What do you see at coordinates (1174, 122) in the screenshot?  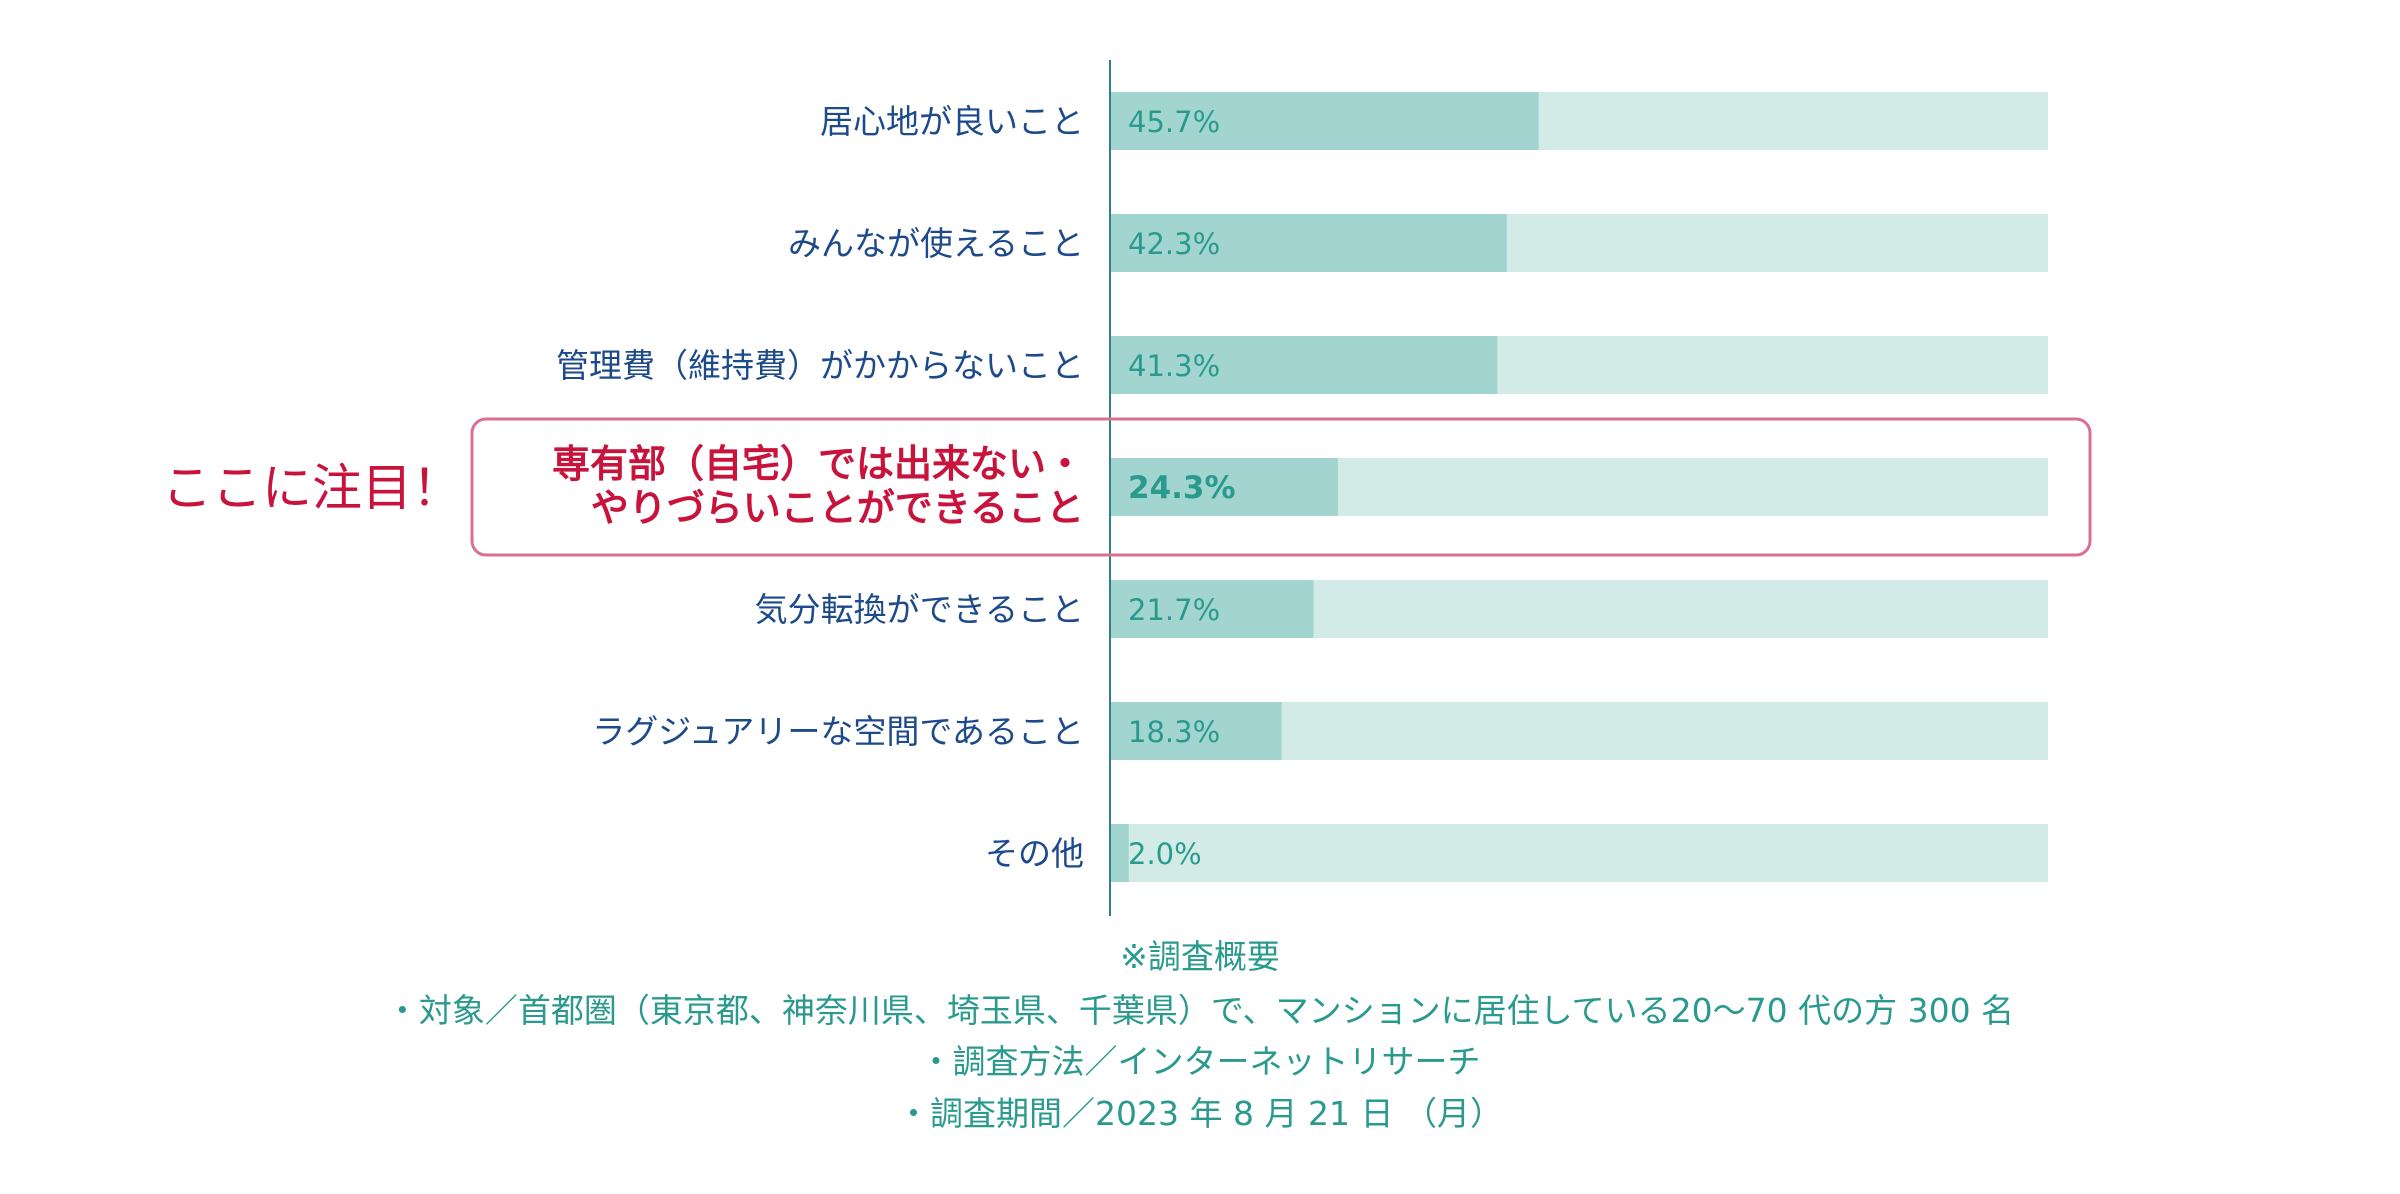 I see `value-label-0: 45.7%` at bounding box center [1174, 122].